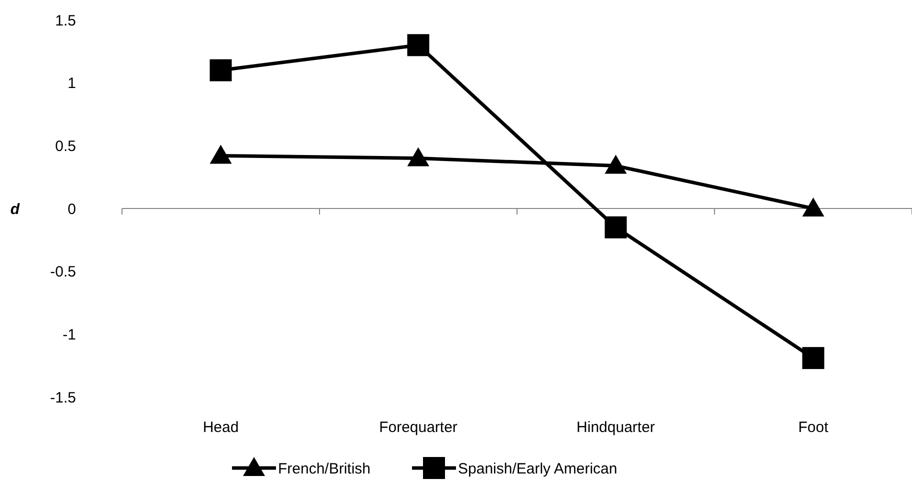 This screenshot has height=482, width=912. I want to click on x-tick-label: Hindquarter, so click(615, 427).